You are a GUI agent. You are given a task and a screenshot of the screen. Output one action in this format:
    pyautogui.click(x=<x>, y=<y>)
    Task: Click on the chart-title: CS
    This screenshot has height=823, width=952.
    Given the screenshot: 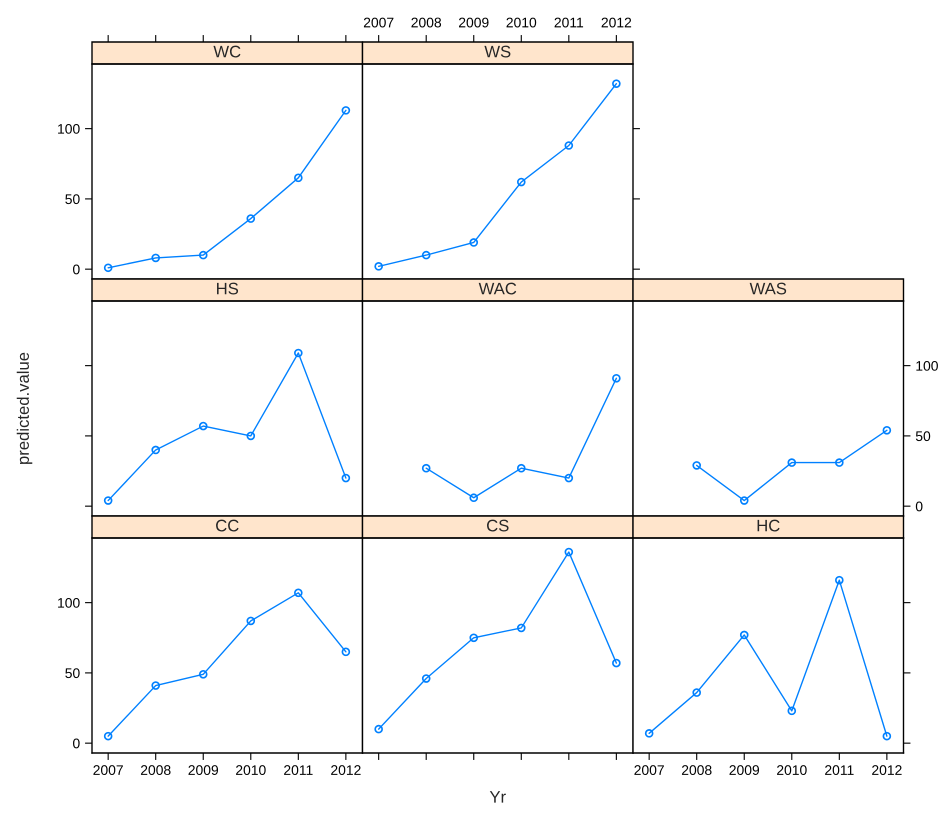 What is the action you would take?
    pyautogui.click(x=498, y=526)
    